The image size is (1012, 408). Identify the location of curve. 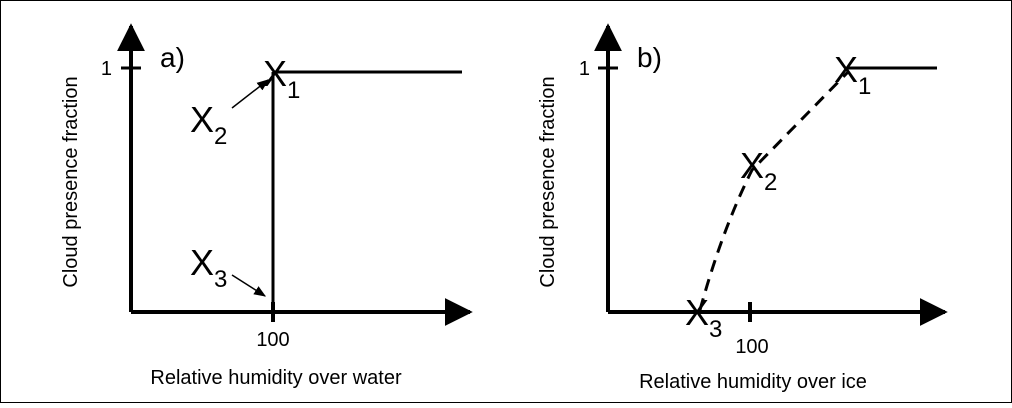
(774, 190).